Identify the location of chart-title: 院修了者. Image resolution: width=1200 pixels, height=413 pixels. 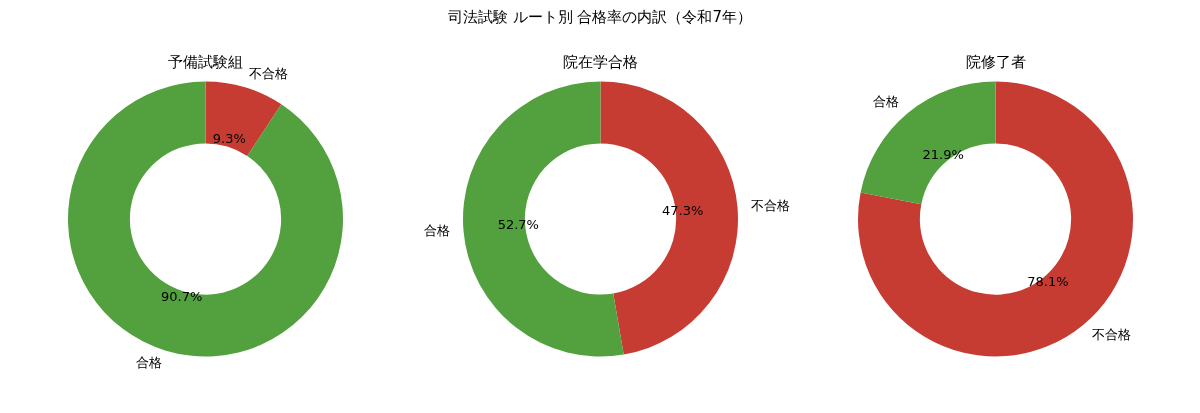
(995, 61).